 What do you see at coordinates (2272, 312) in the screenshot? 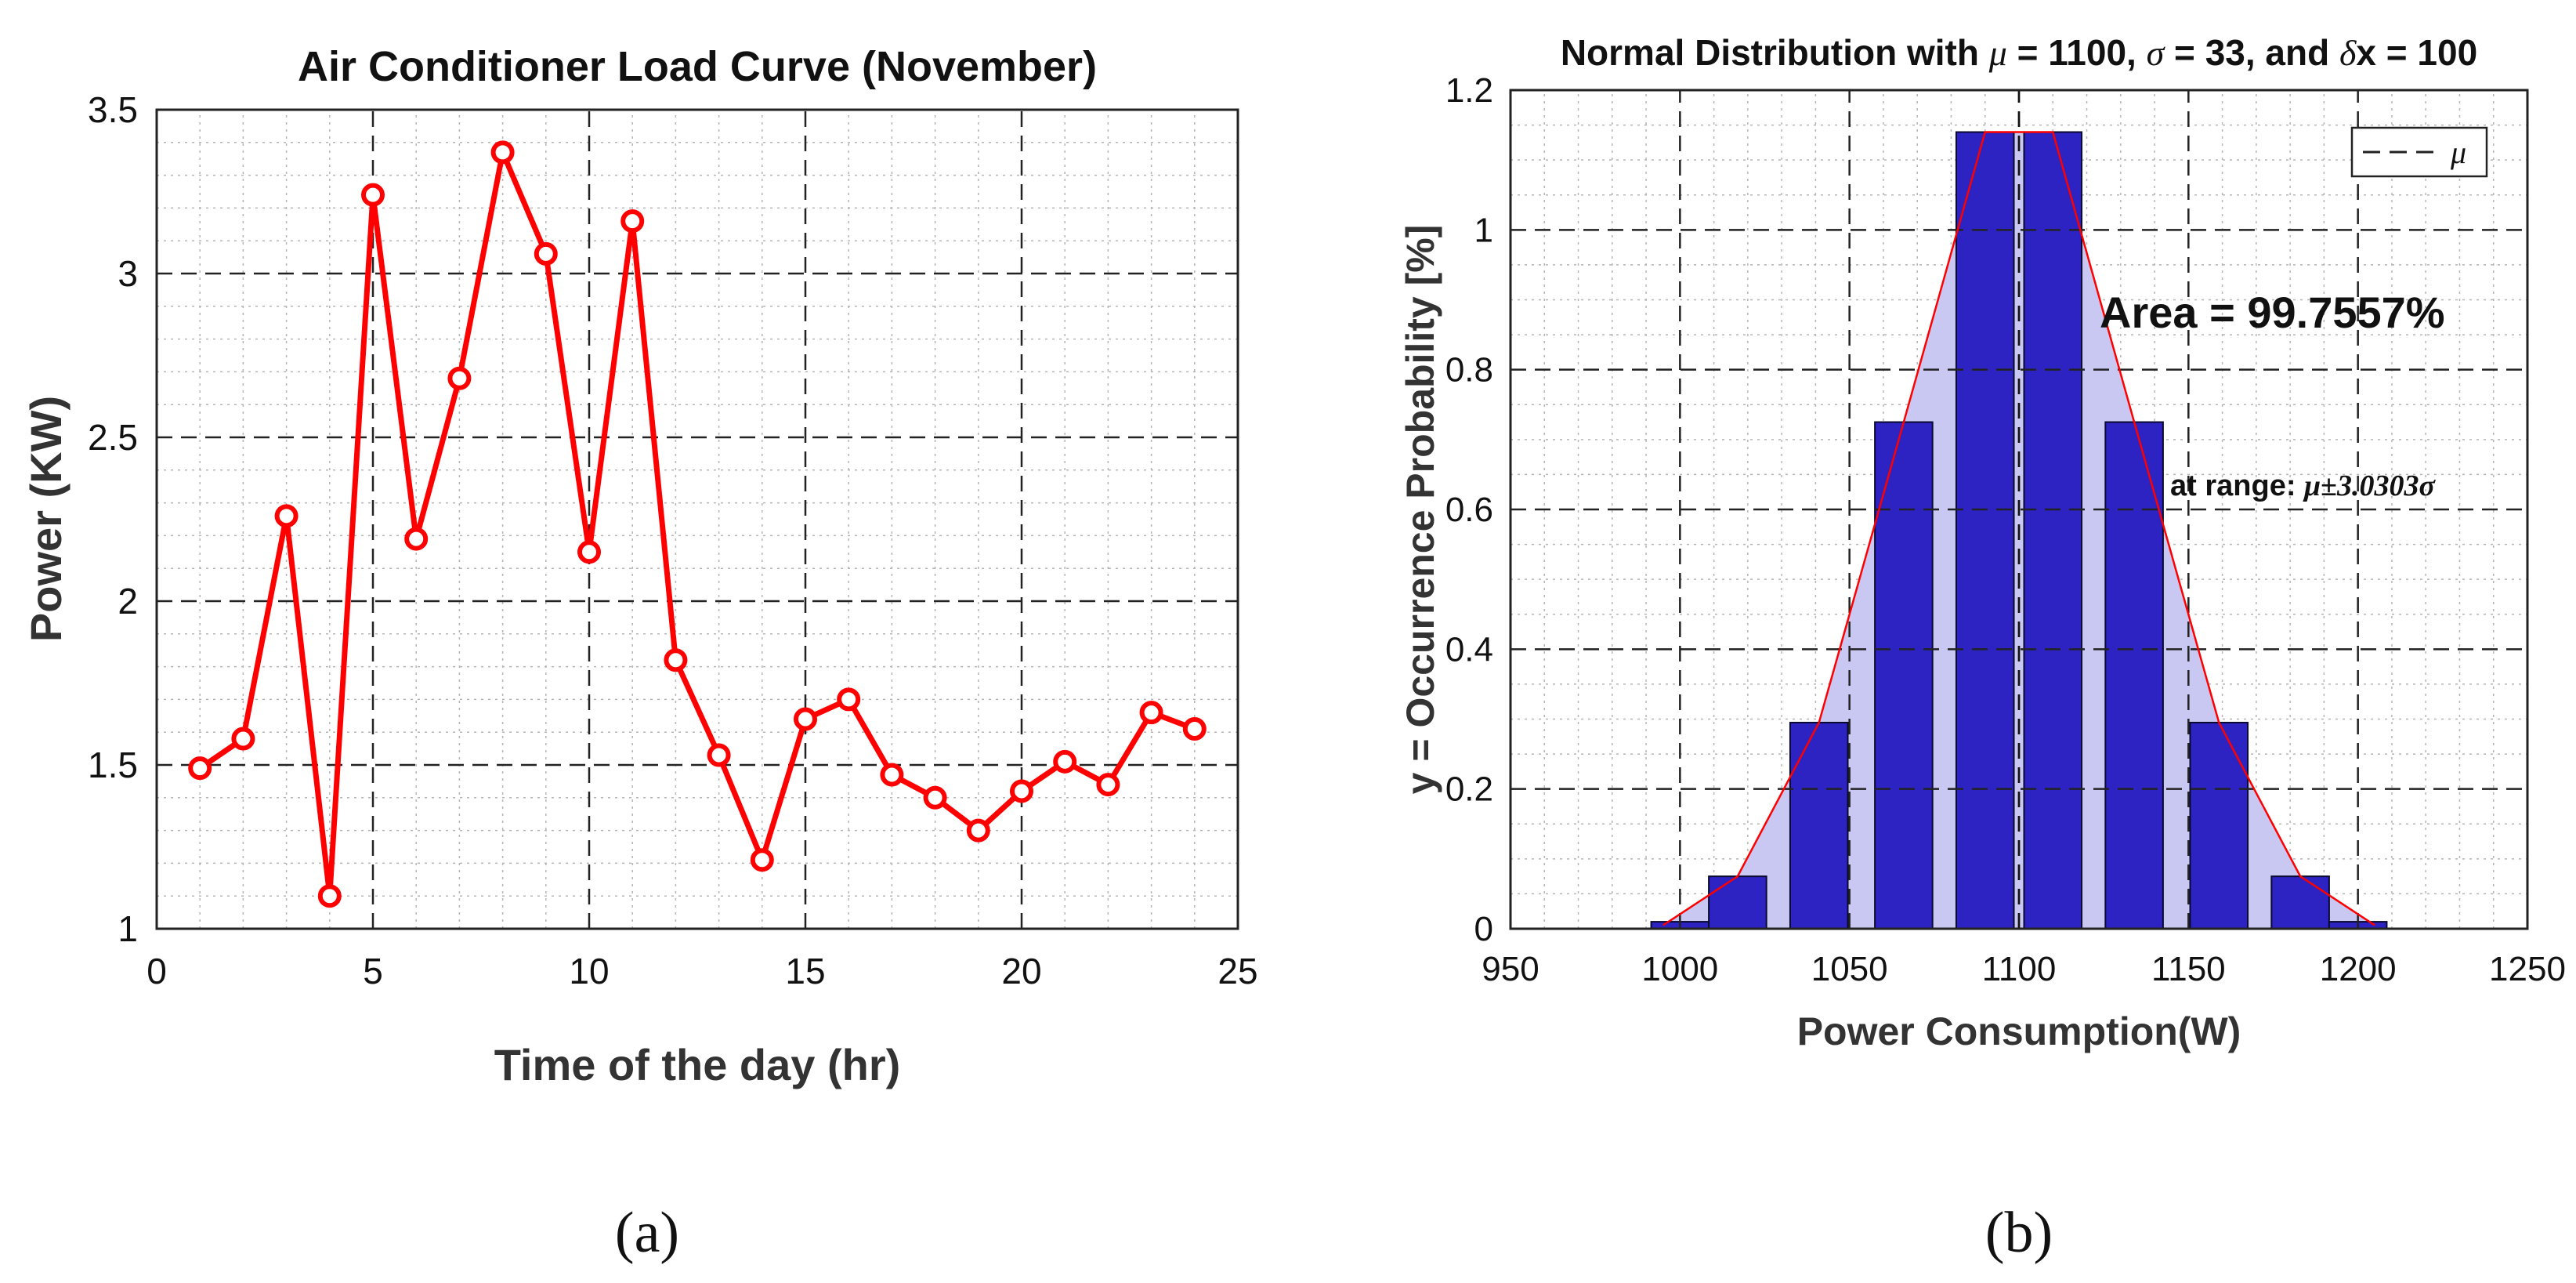
I see `panel-b-area-annotation: Area = 99.7557%` at bounding box center [2272, 312].